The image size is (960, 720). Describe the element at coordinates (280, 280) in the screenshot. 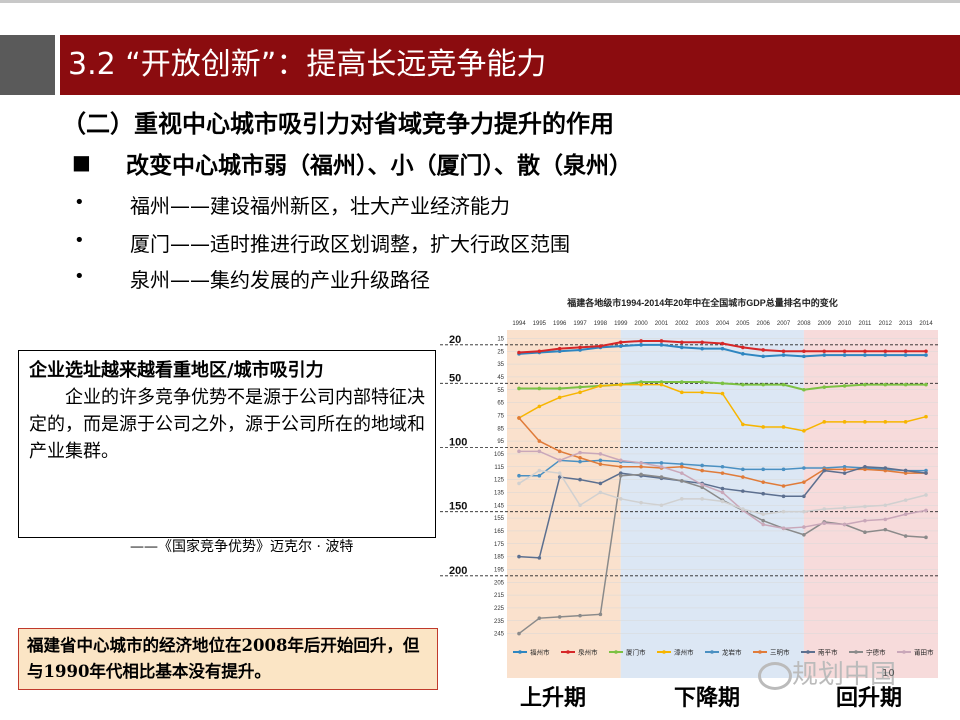

I see `sub-bullet-quanzhou: 泉州——集约发展的产业升级路径` at that location.